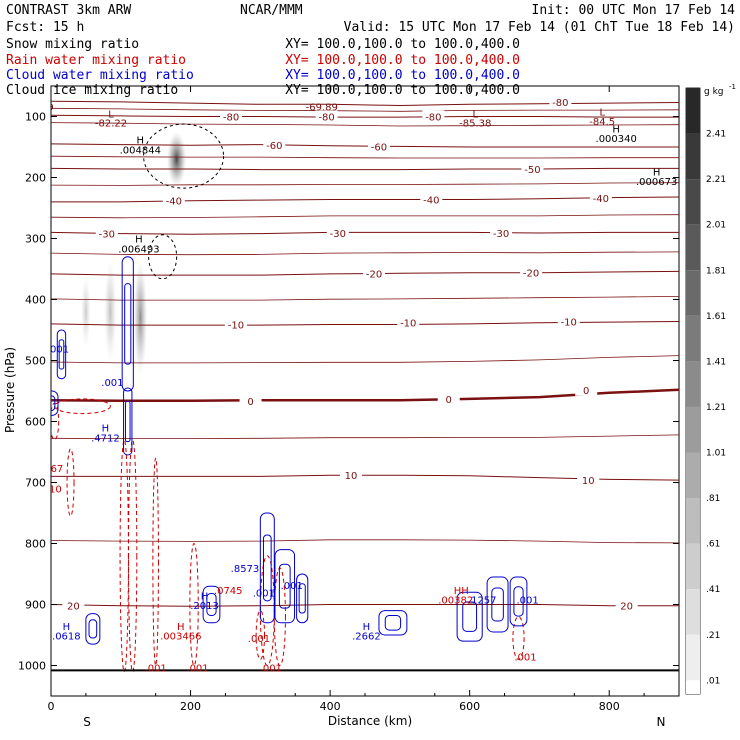  I want to click on colorbar-label-5: 1.41, so click(716, 362).